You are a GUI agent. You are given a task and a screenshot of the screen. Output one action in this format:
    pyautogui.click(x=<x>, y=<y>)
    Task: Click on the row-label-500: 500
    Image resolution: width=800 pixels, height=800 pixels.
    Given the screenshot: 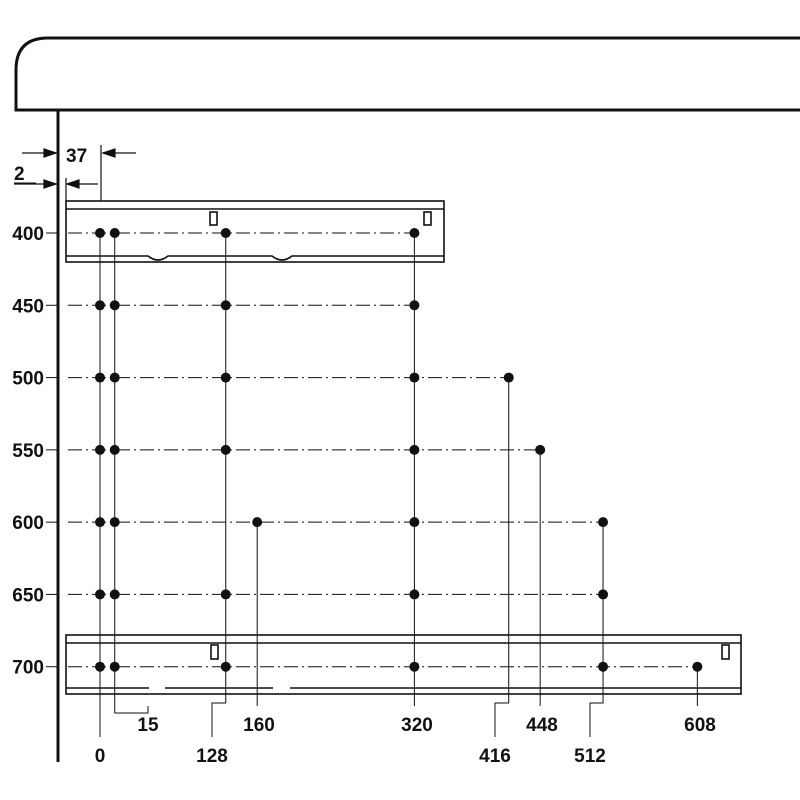 What is the action you would take?
    pyautogui.click(x=28, y=379)
    